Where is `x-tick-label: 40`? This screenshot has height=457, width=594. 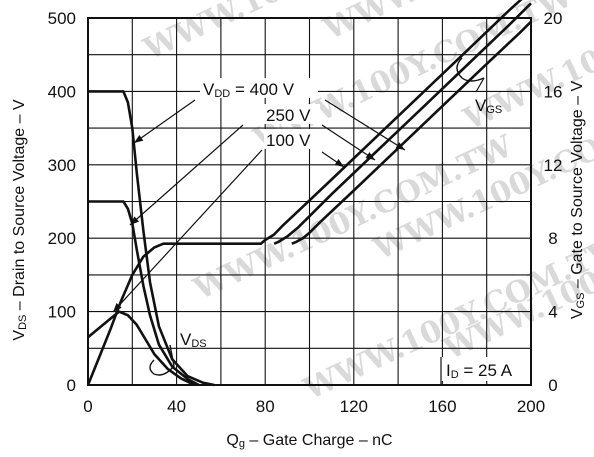
x-tick-label: 40 is located at coordinates (176, 406).